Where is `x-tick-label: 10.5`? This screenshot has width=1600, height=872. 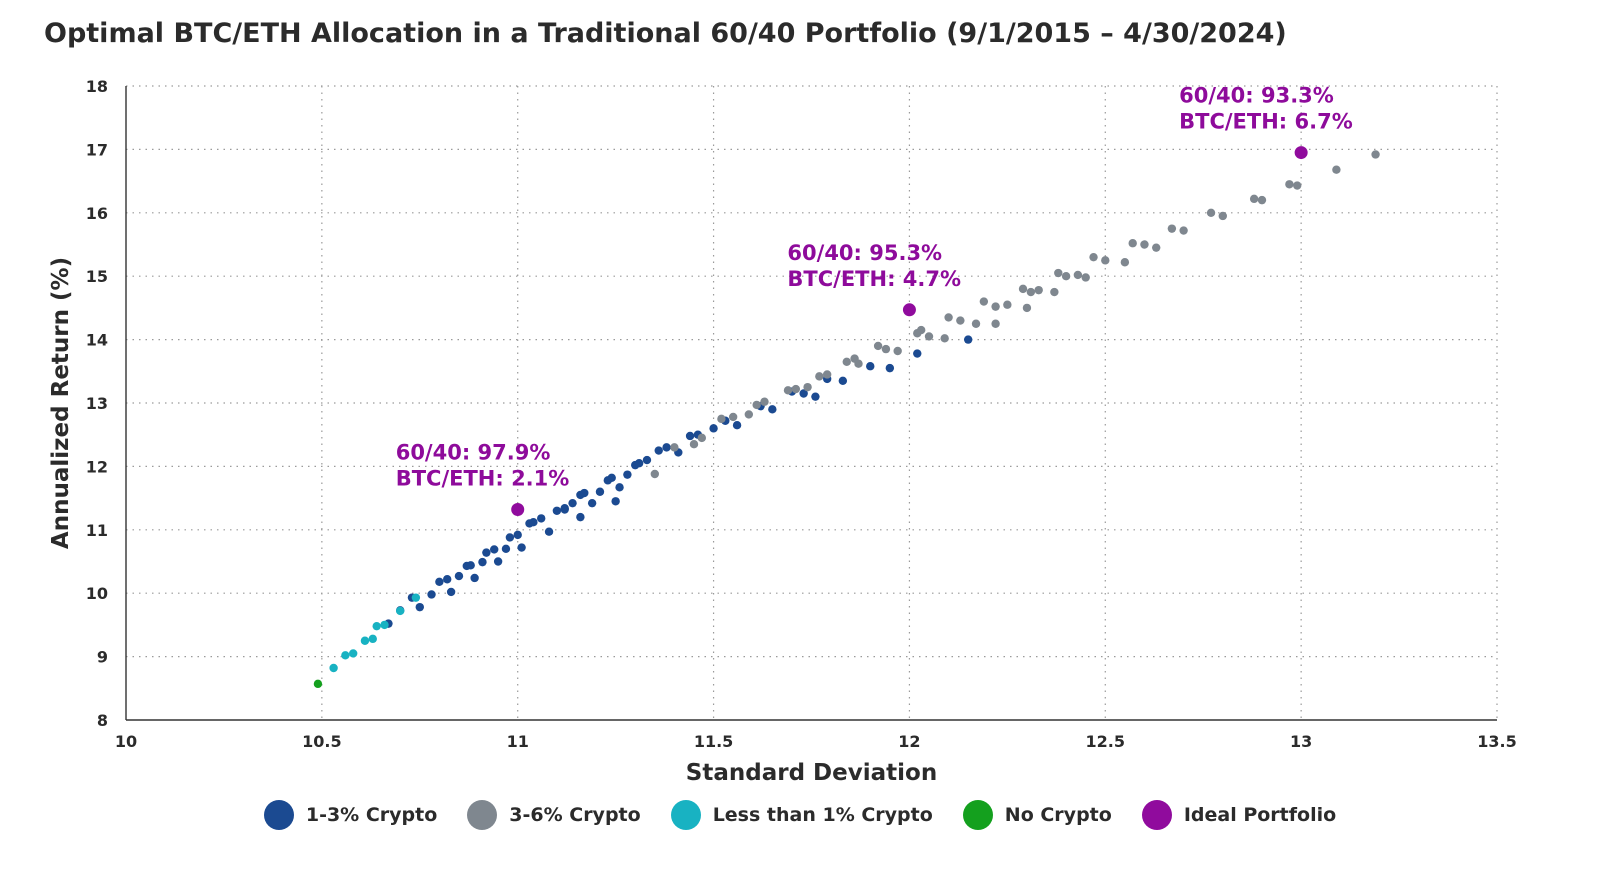
x-tick-label: 10.5 is located at coordinates (321, 741).